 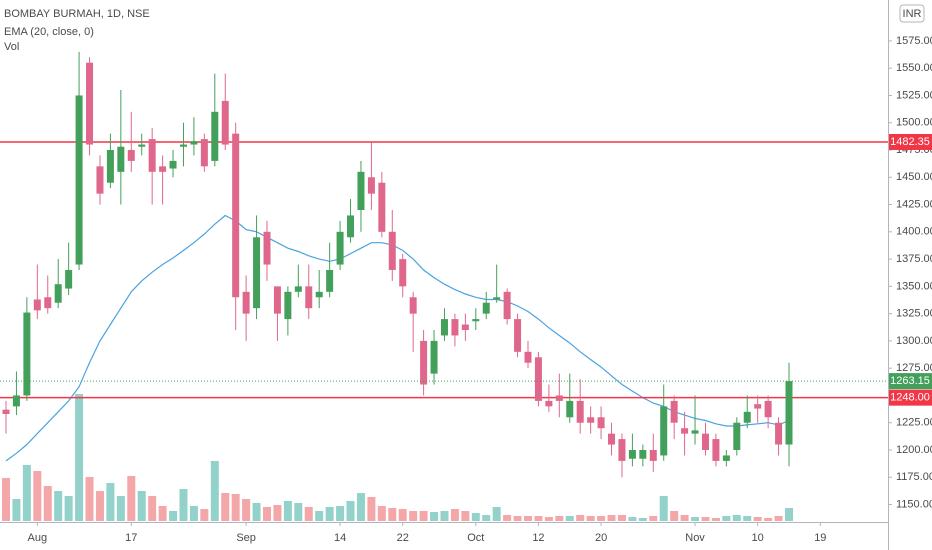 I want to click on currency-label: INR, so click(x=912, y=14).